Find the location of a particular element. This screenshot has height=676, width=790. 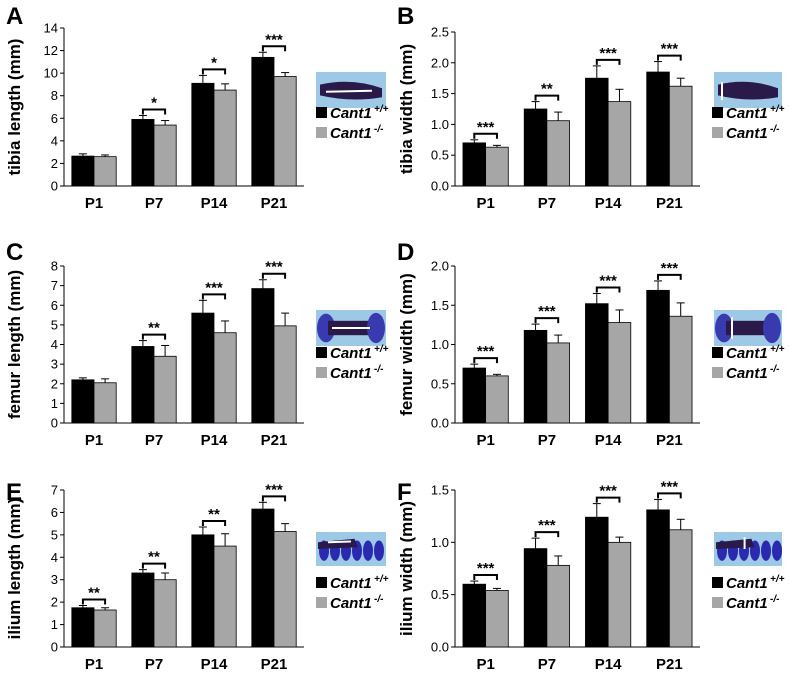

y-tick-label: 3 is located at coordinates (54, 579).